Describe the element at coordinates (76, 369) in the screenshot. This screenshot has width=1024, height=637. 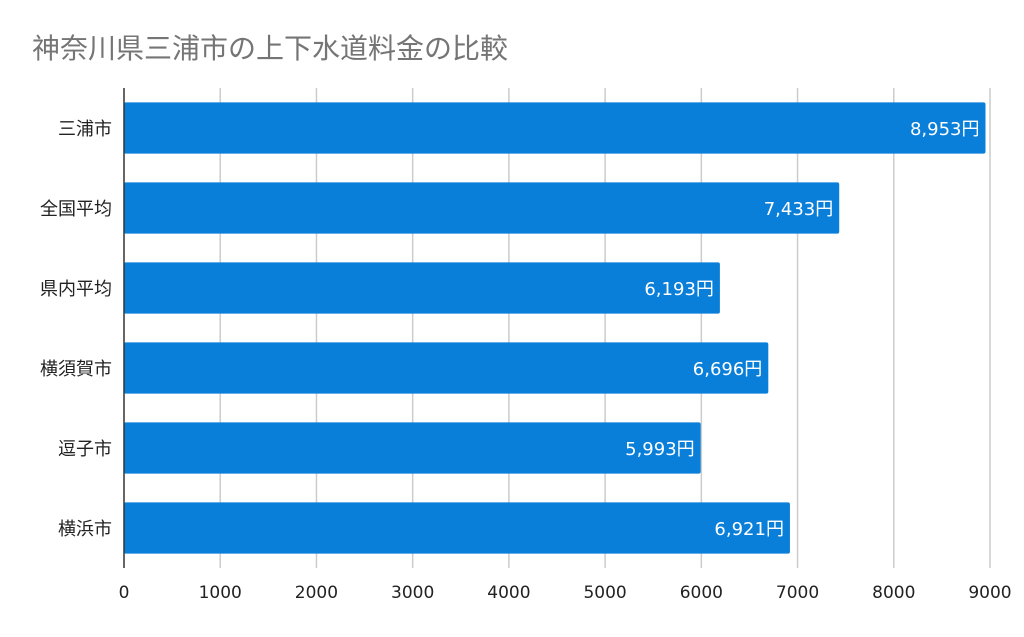
I see `category-label: 横須賀市` at that location.